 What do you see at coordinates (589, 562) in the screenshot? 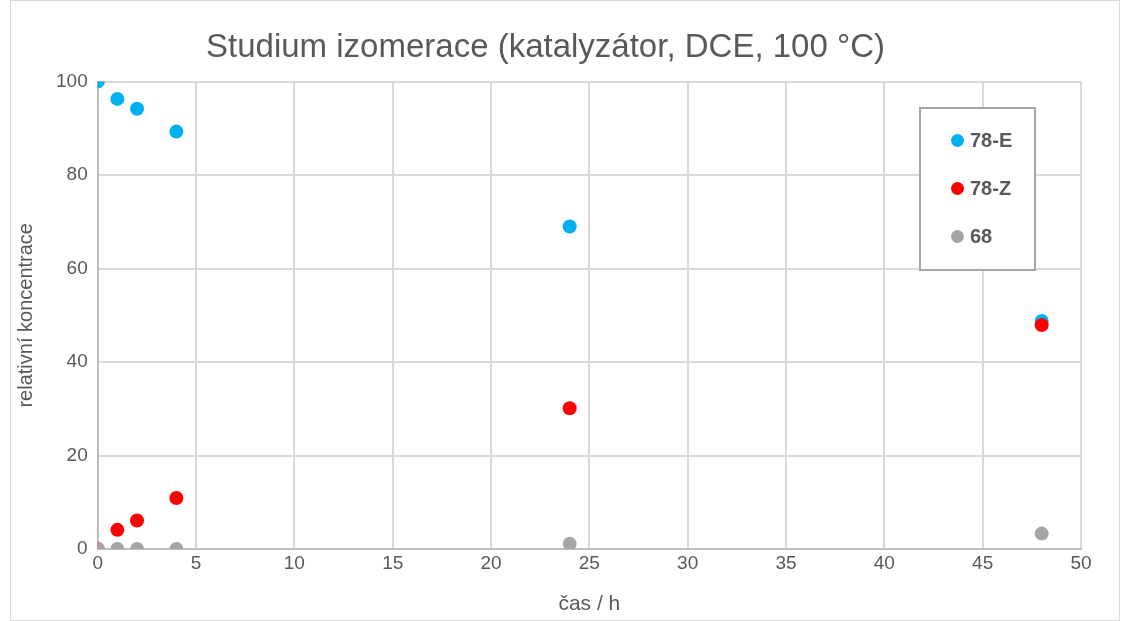
I see `x-tick-label: 25` at bounding box center [589, 562].